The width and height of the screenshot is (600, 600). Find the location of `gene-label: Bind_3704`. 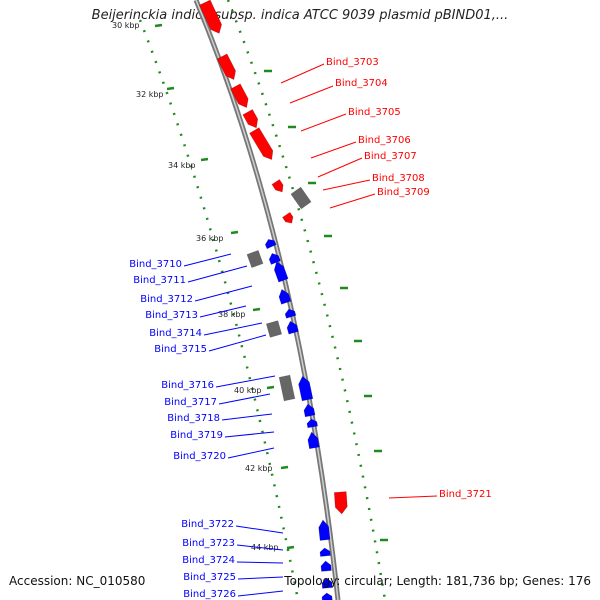

gene-label: Bind_3704 is located at coordinates (361, 83).